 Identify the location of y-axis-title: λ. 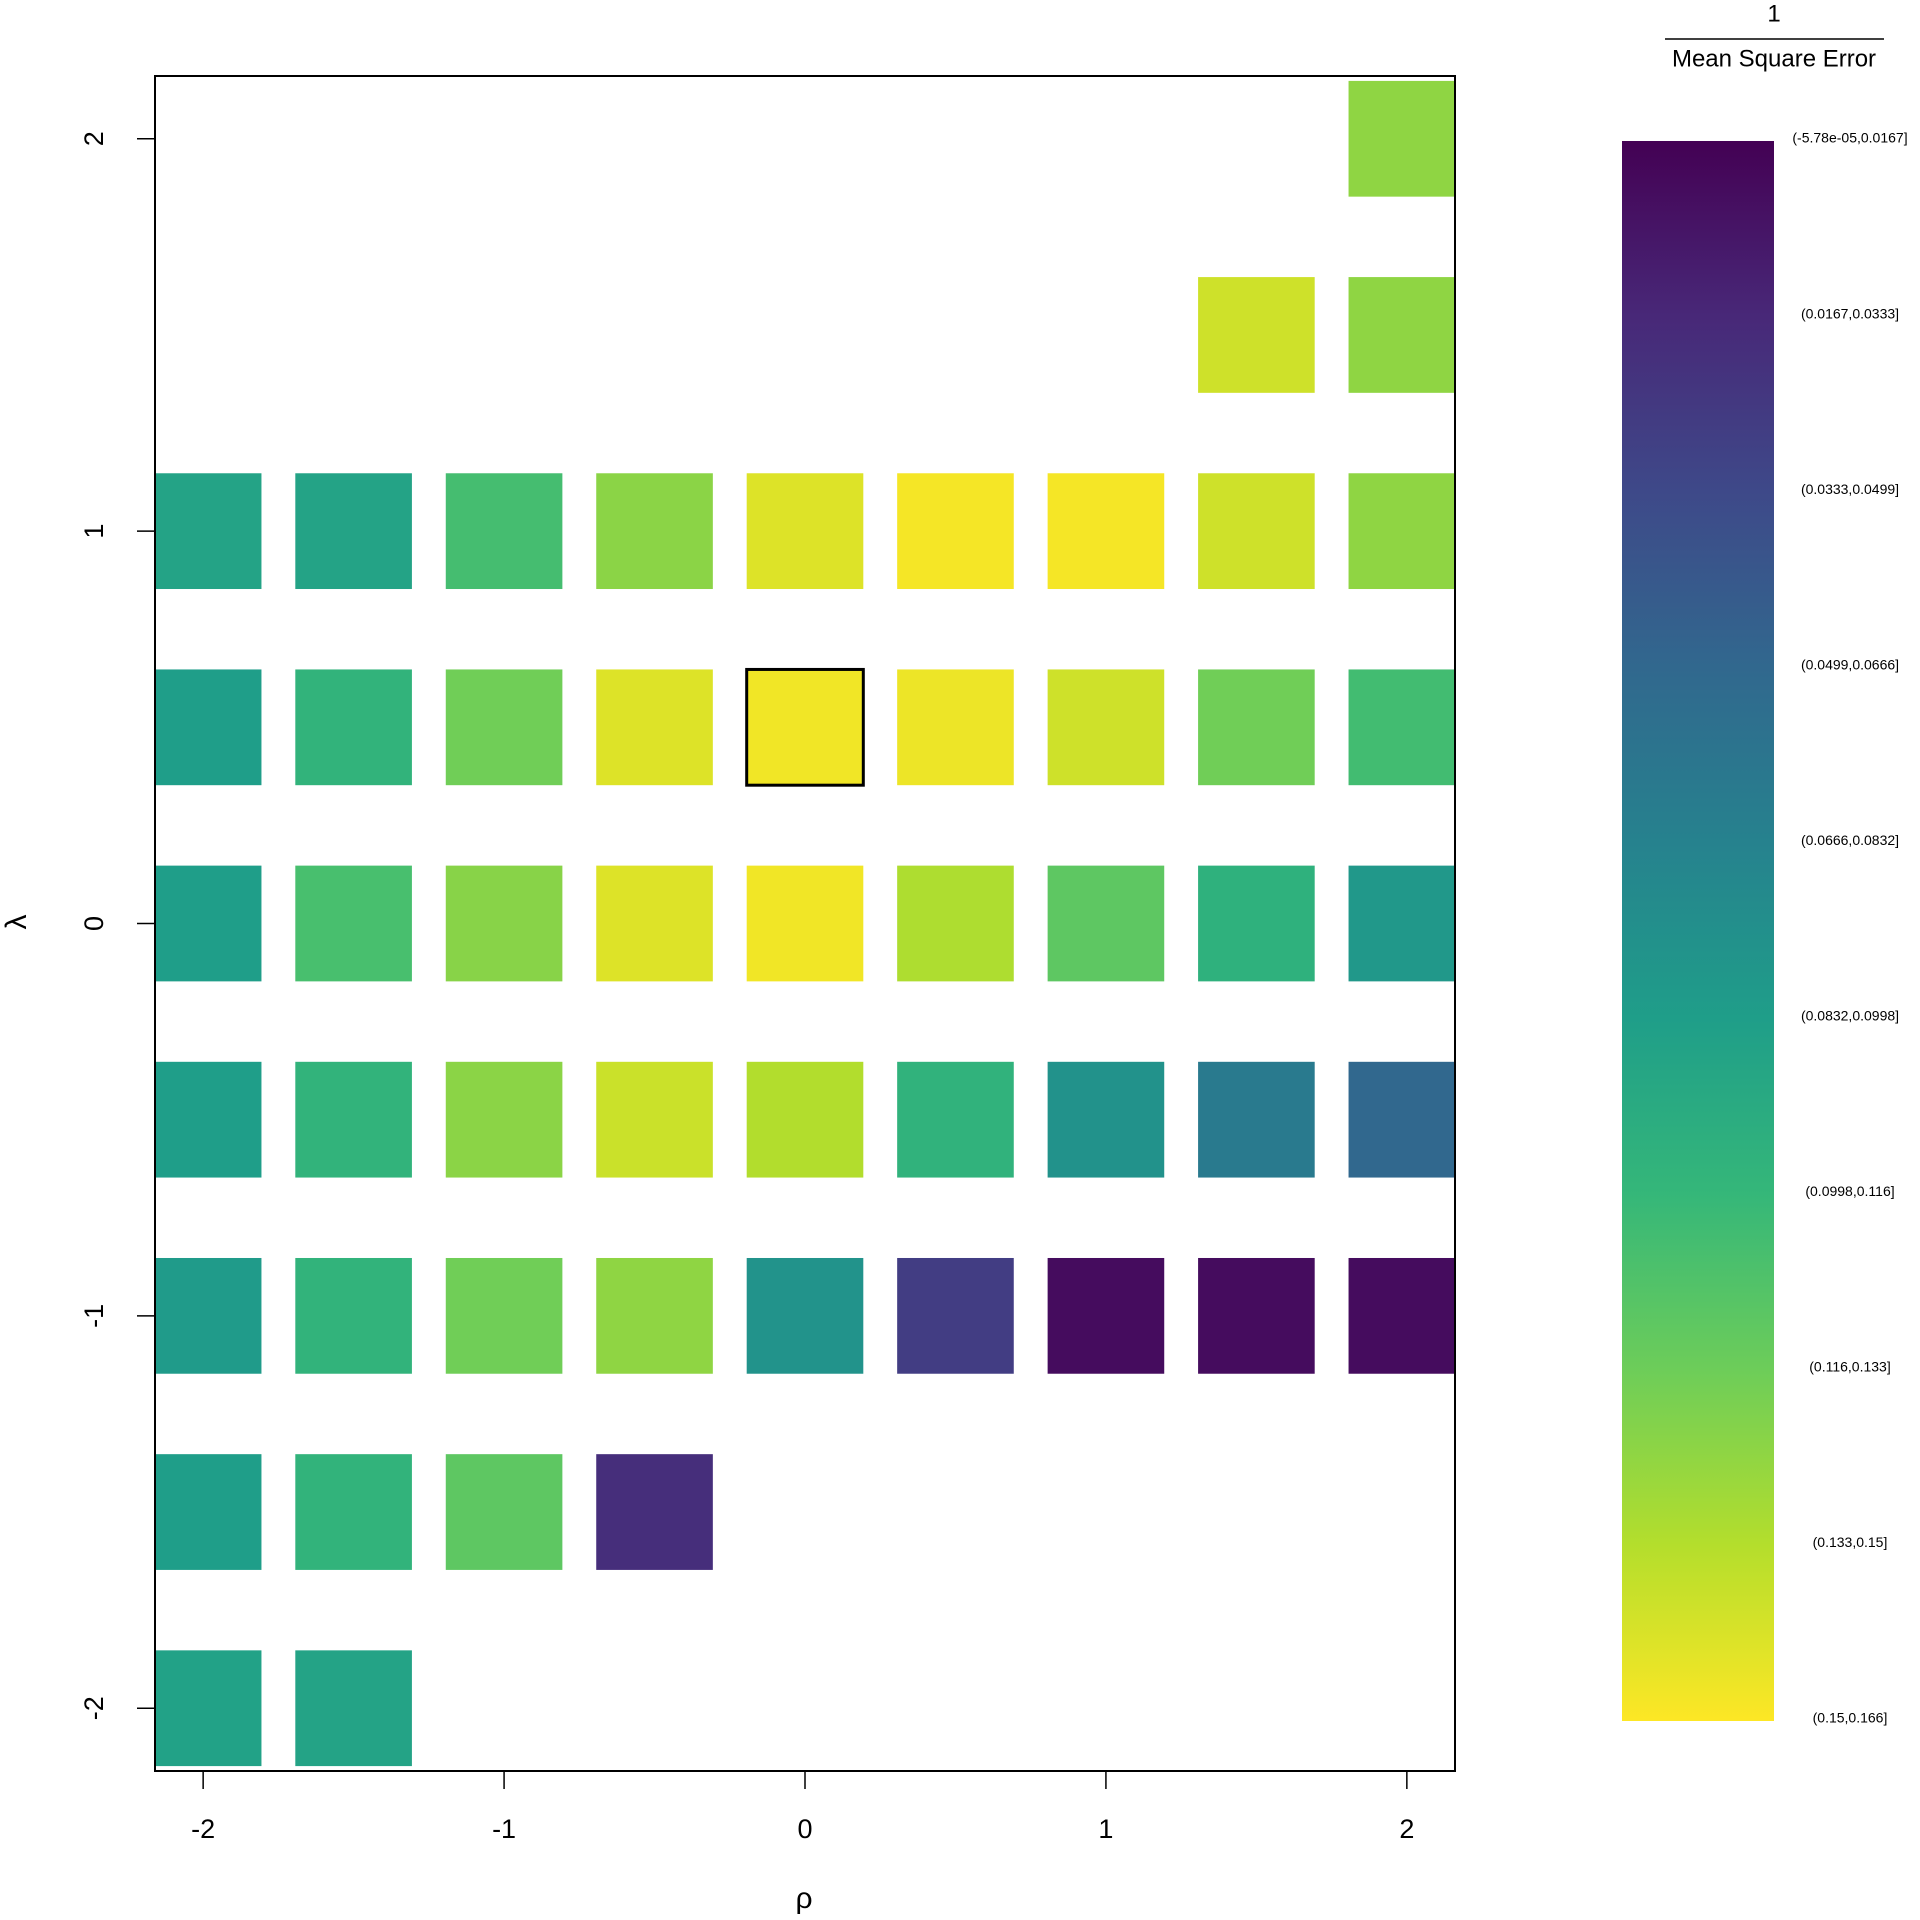
(16, 922).